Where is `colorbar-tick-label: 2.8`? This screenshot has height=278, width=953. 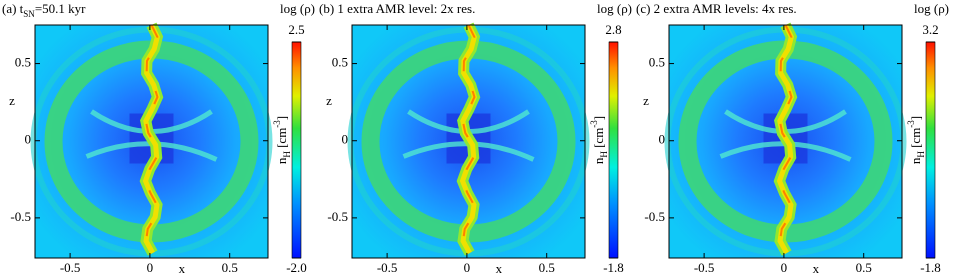
colorbar-tick-label: 2.8 is located at coordinates (613, 29).